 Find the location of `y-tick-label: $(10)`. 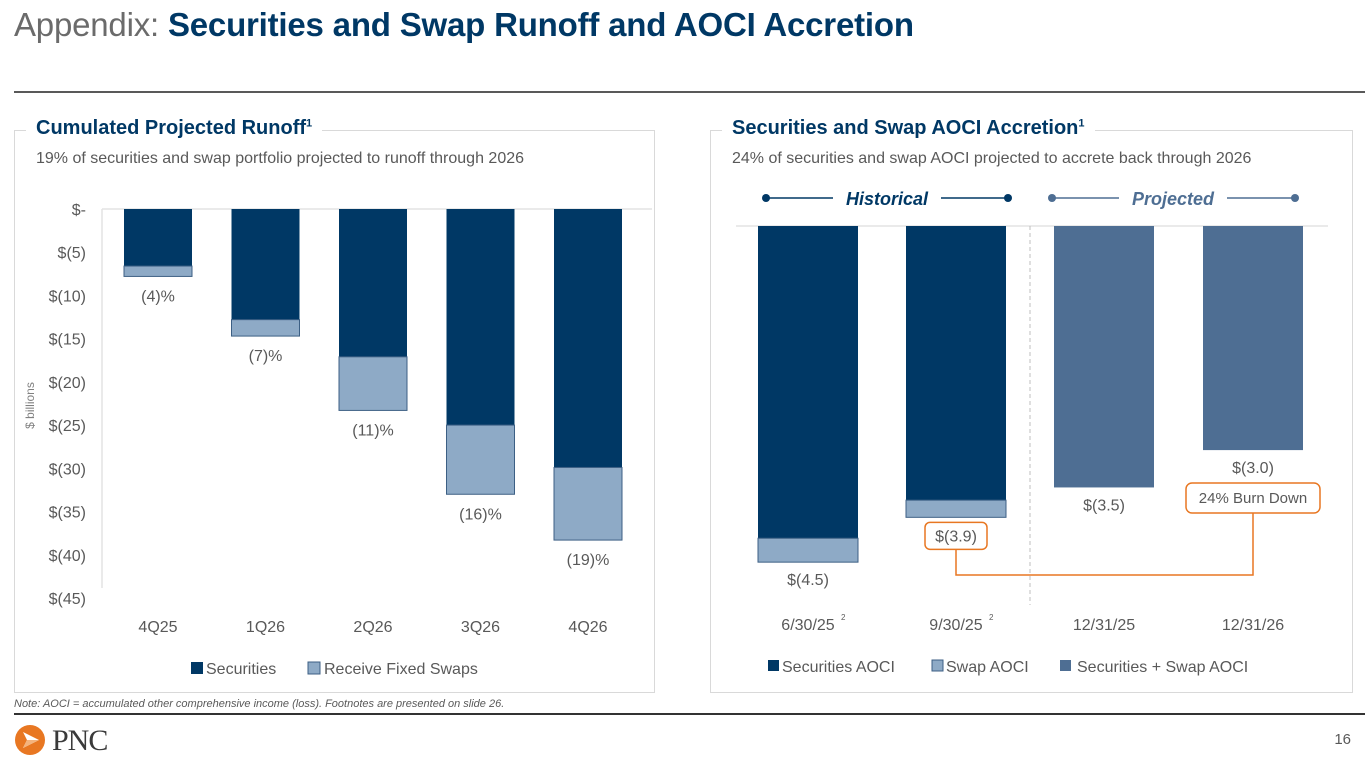

y-tick-label: $(10) is located at coordinates (67, 296).